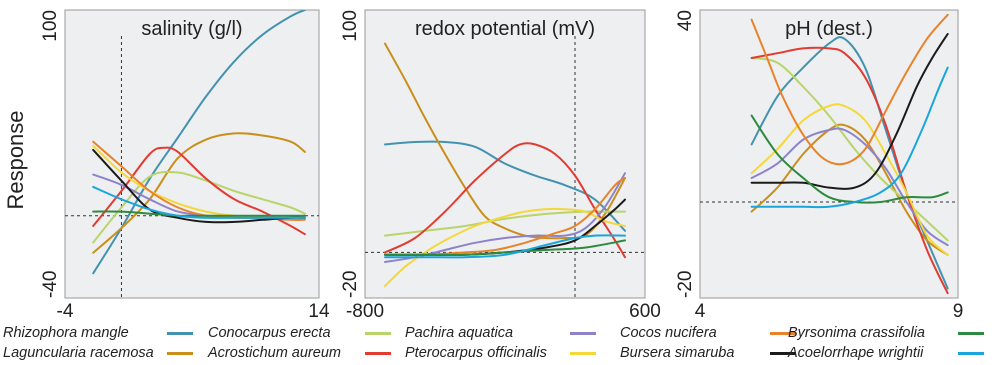 This screenshot has width=995, height=365. I want to click on legend-label: Acrostichum aureum, so click(274, 353).